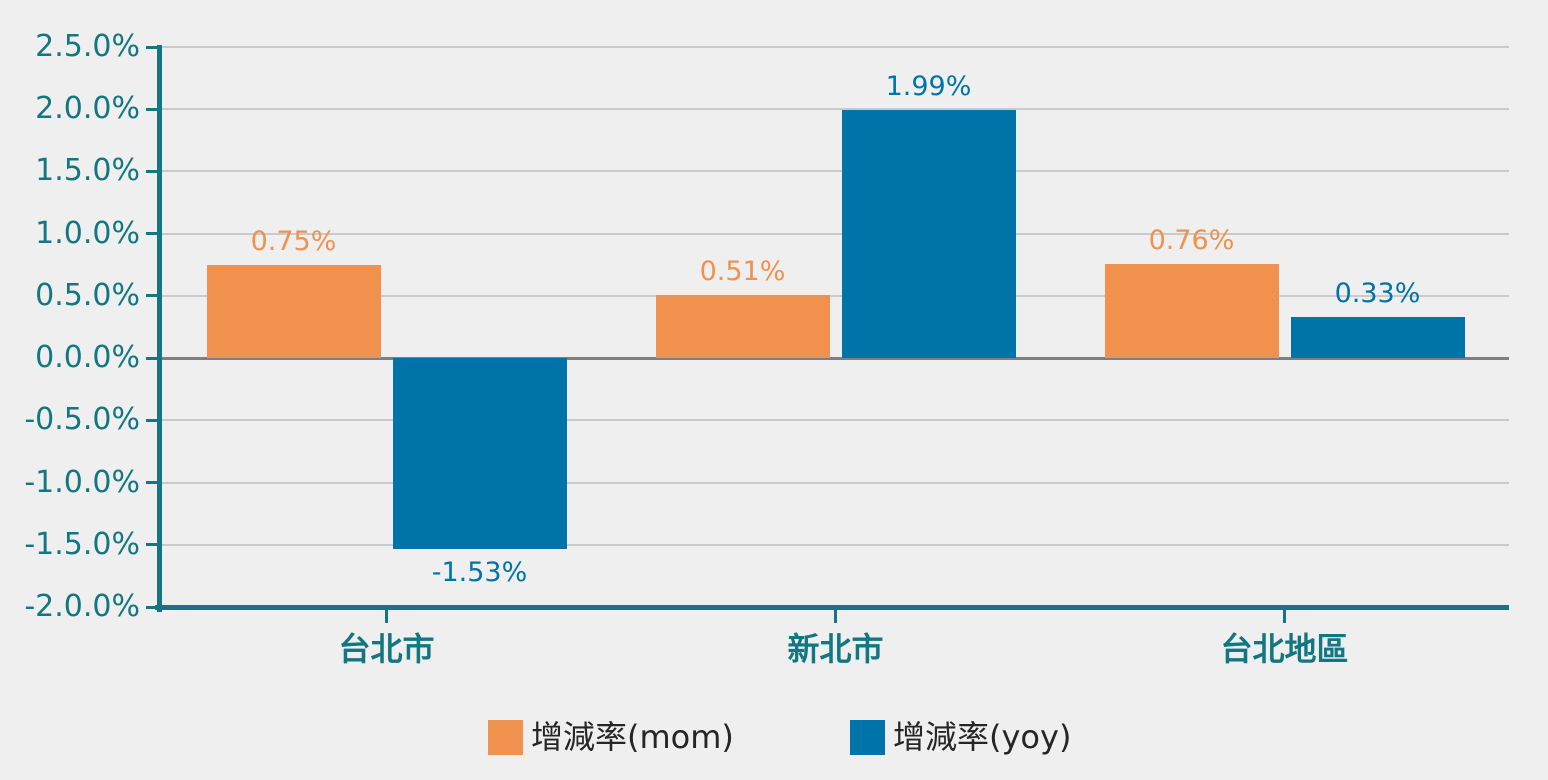 The image size is (1548, 780). Describe the element at coordinates (87, 295) in the screenshot. I see `y-tick-label: 0.5.0%` at that location.